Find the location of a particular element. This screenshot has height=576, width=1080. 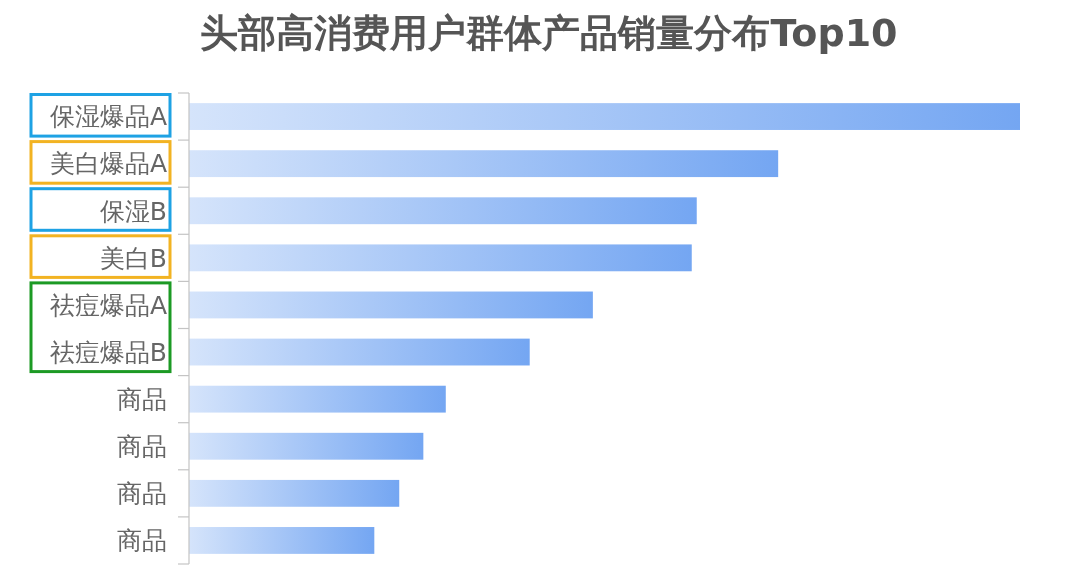

y-tick-label: 美白爆品A is located at coordinates (108, 164).